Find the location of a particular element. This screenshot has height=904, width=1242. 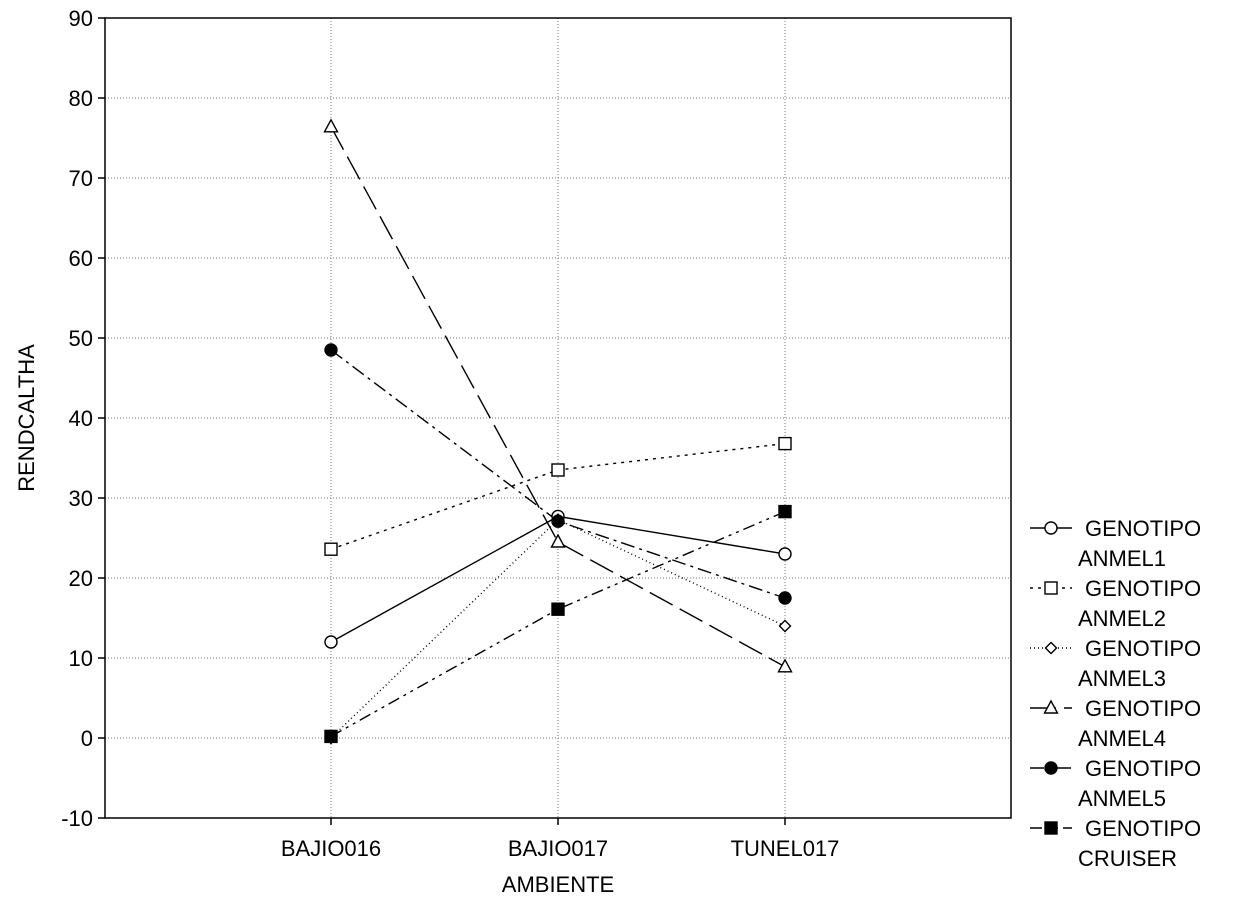

y-tick-label: 20 is located at coordinates (81, 578).